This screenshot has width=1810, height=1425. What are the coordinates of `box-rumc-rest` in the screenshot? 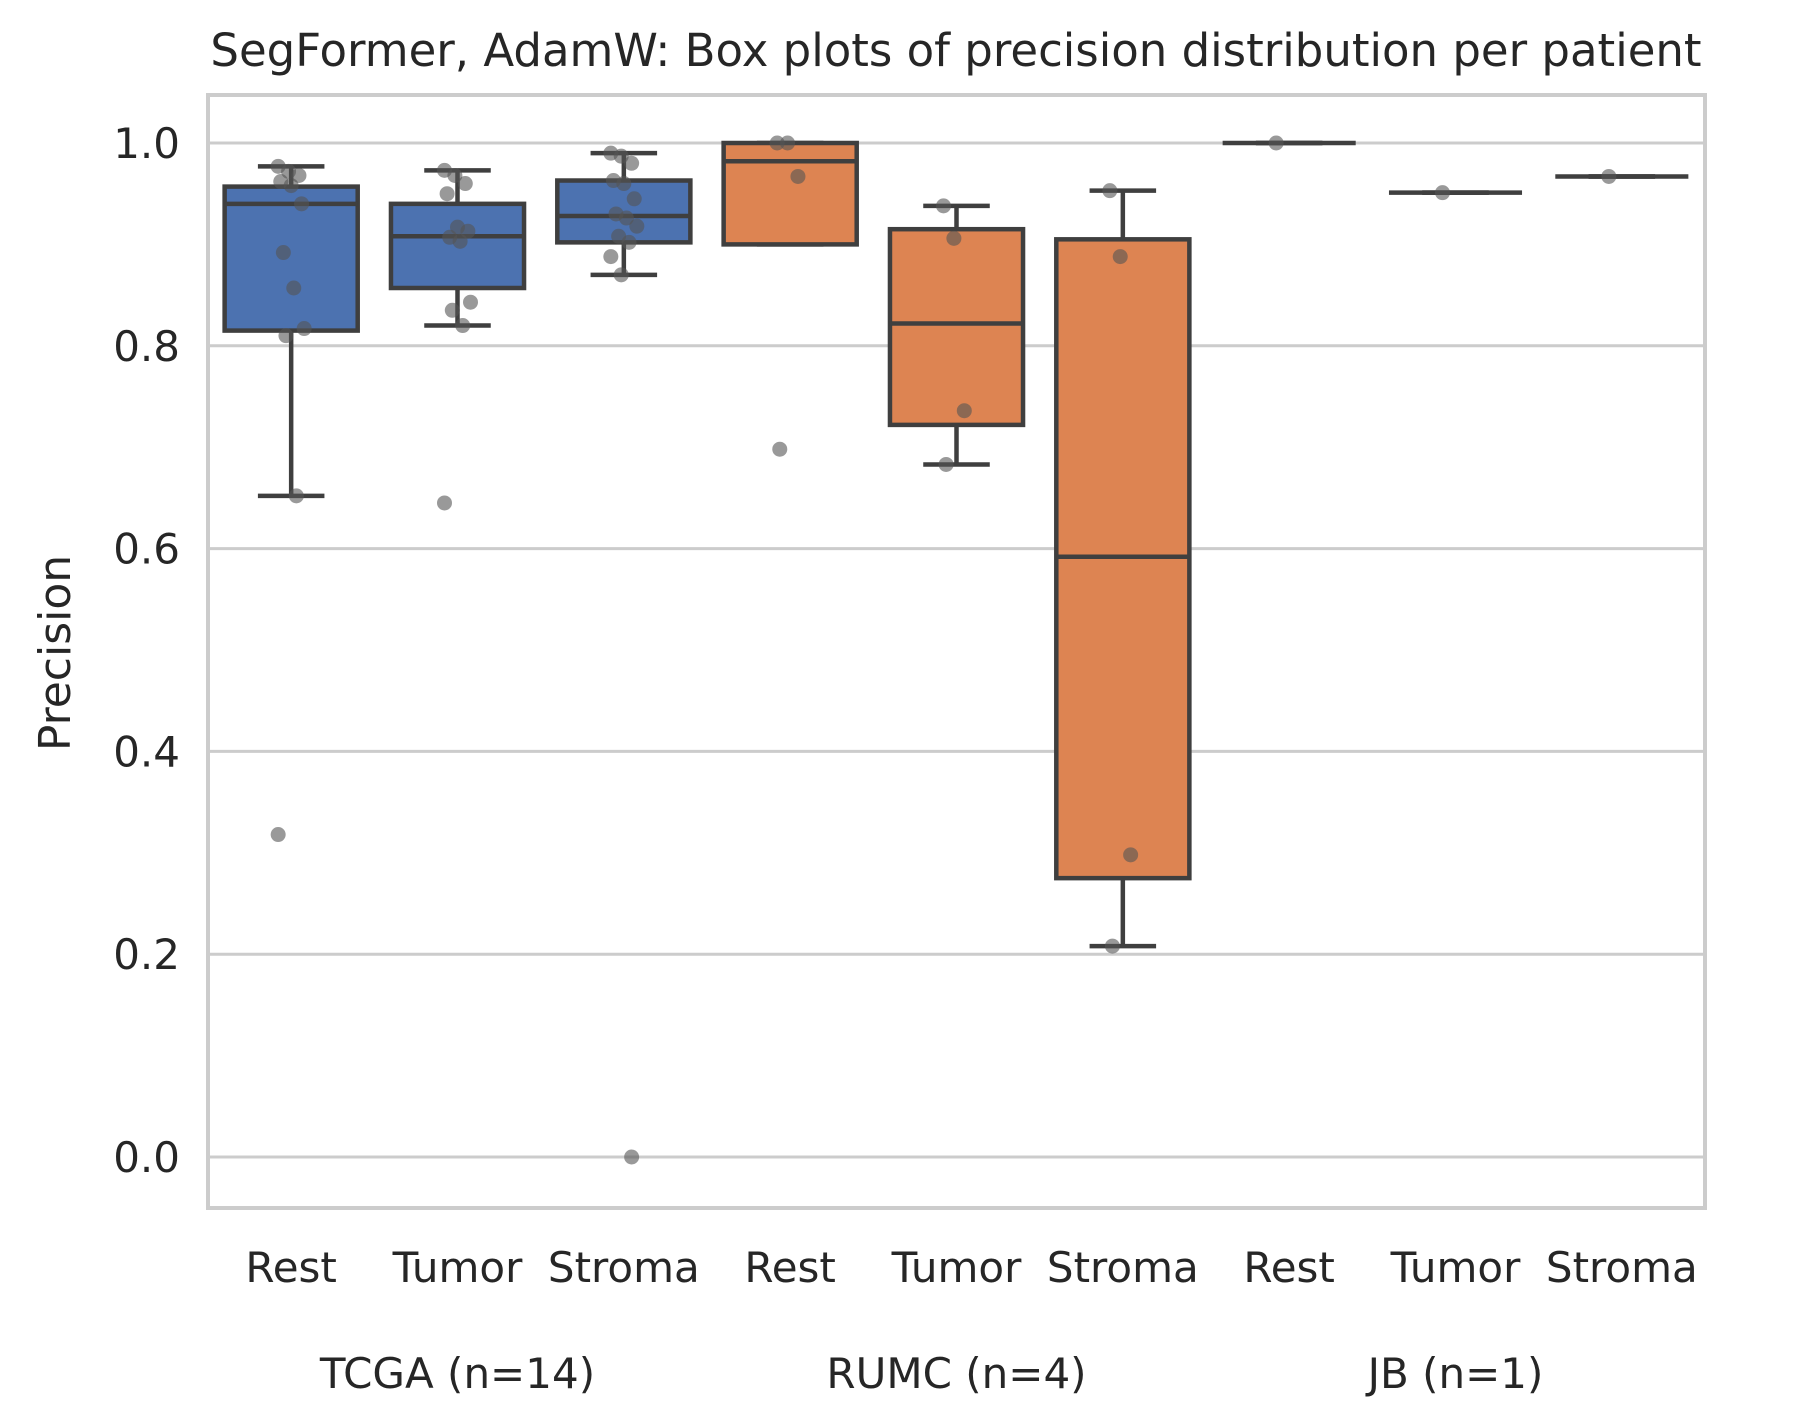 It's located at (790, 193).